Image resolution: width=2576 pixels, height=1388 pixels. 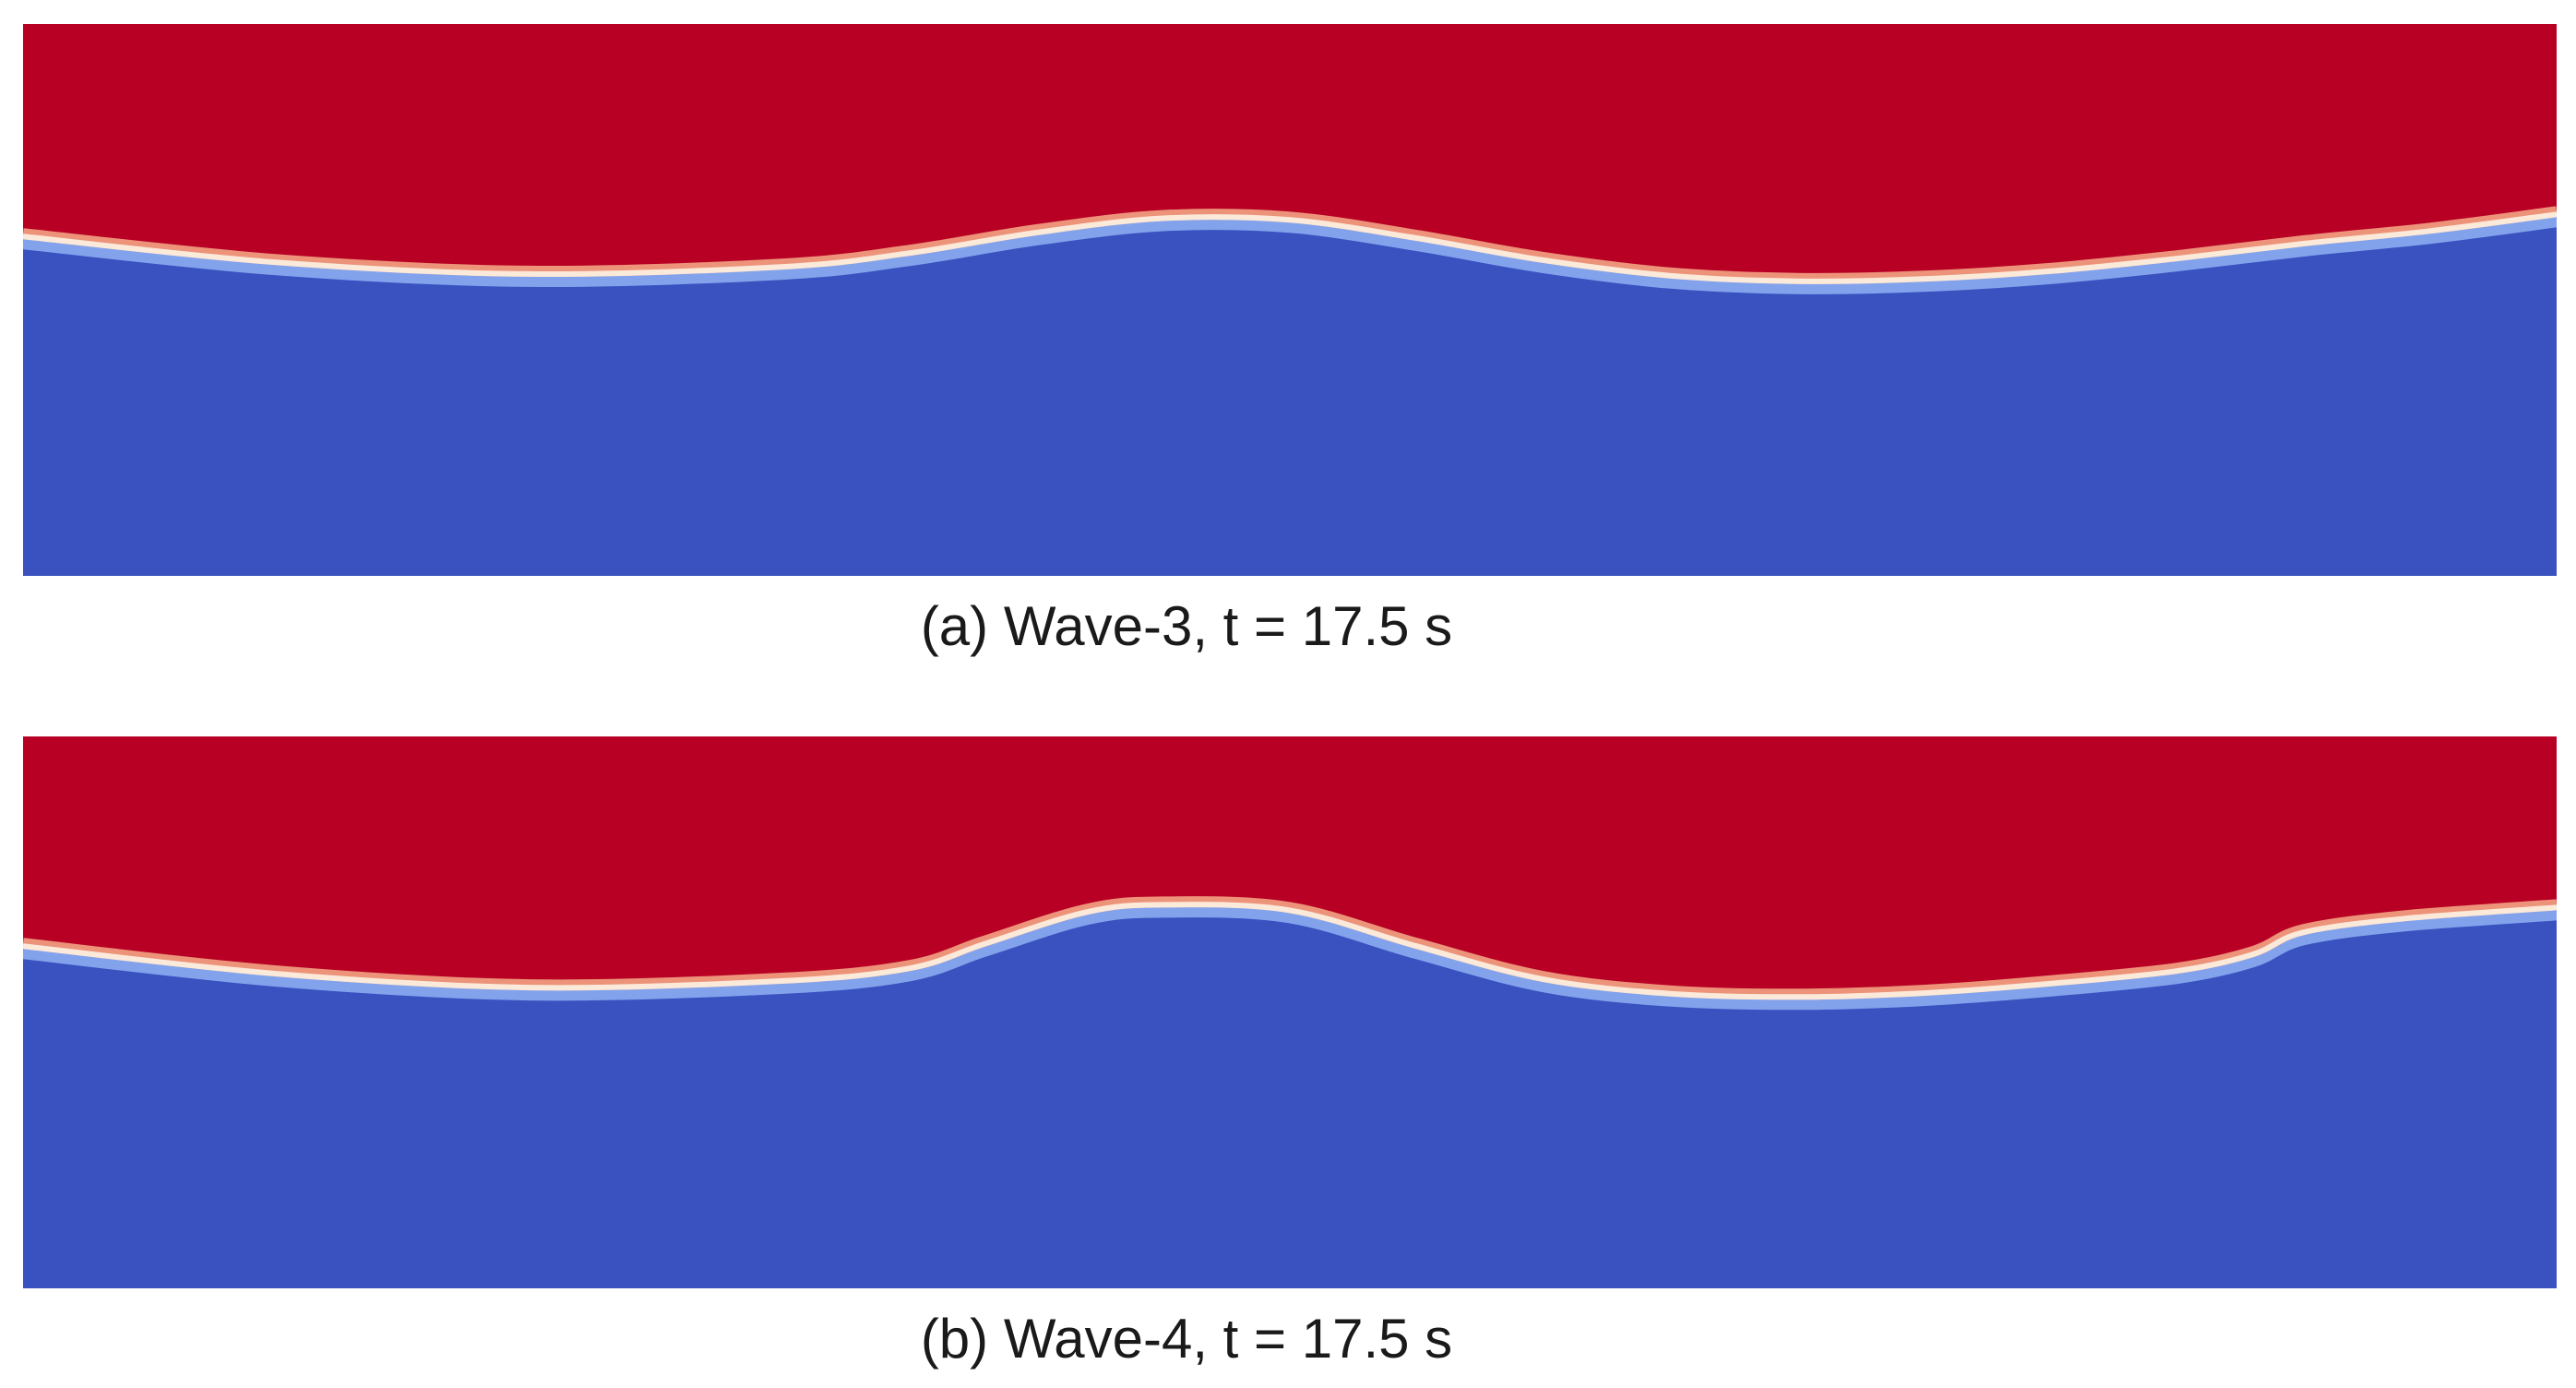 What do you see at coordinates (1186, 626) in the screenshot?
I see `caption-panel-a: (a) Wave-3, t = 17.5 s` at bounding box center [1186, 626].